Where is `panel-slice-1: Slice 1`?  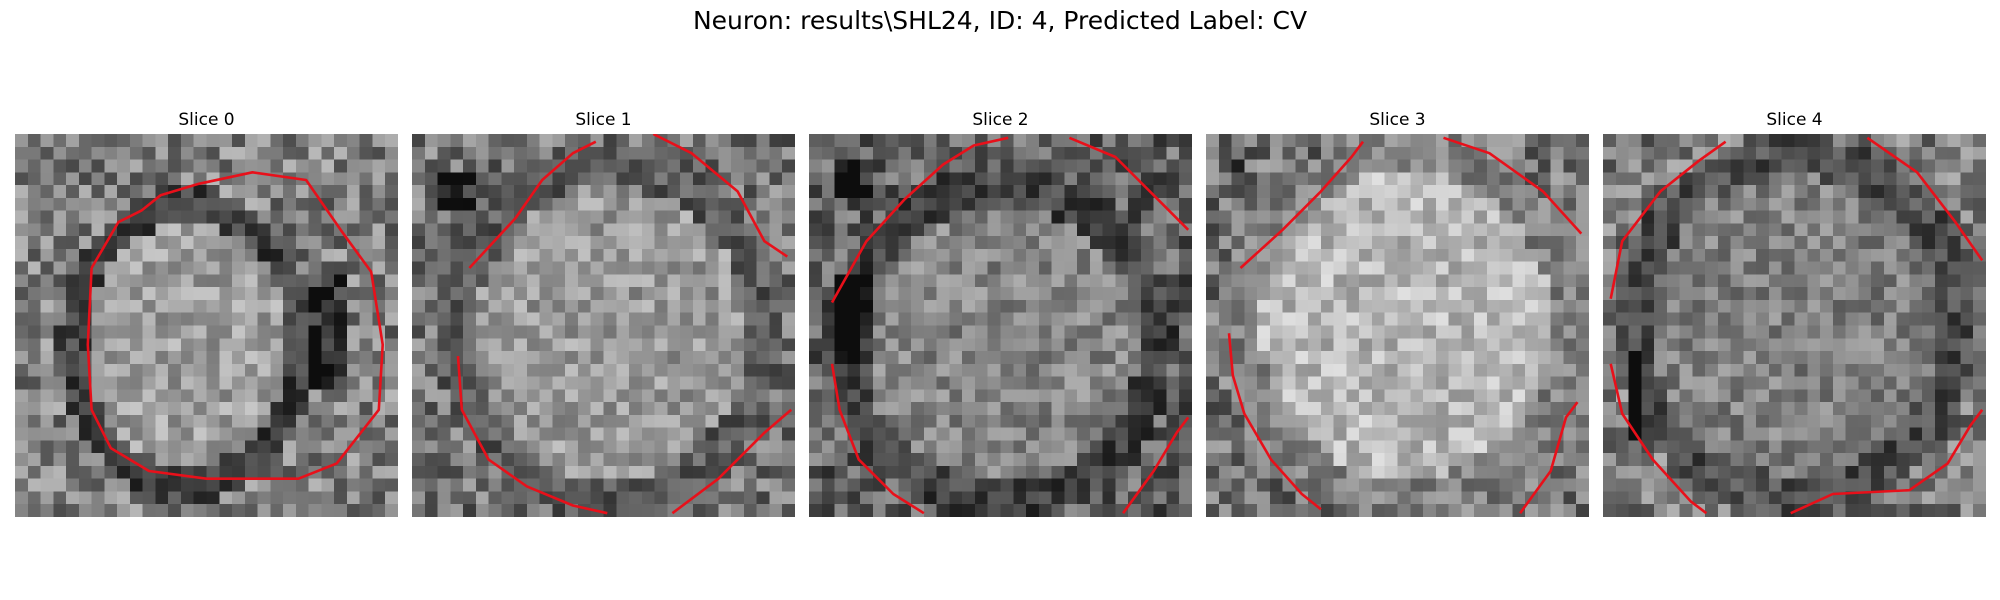
panel-slice-1: Slice 1 is located at coordinates (603, 312).